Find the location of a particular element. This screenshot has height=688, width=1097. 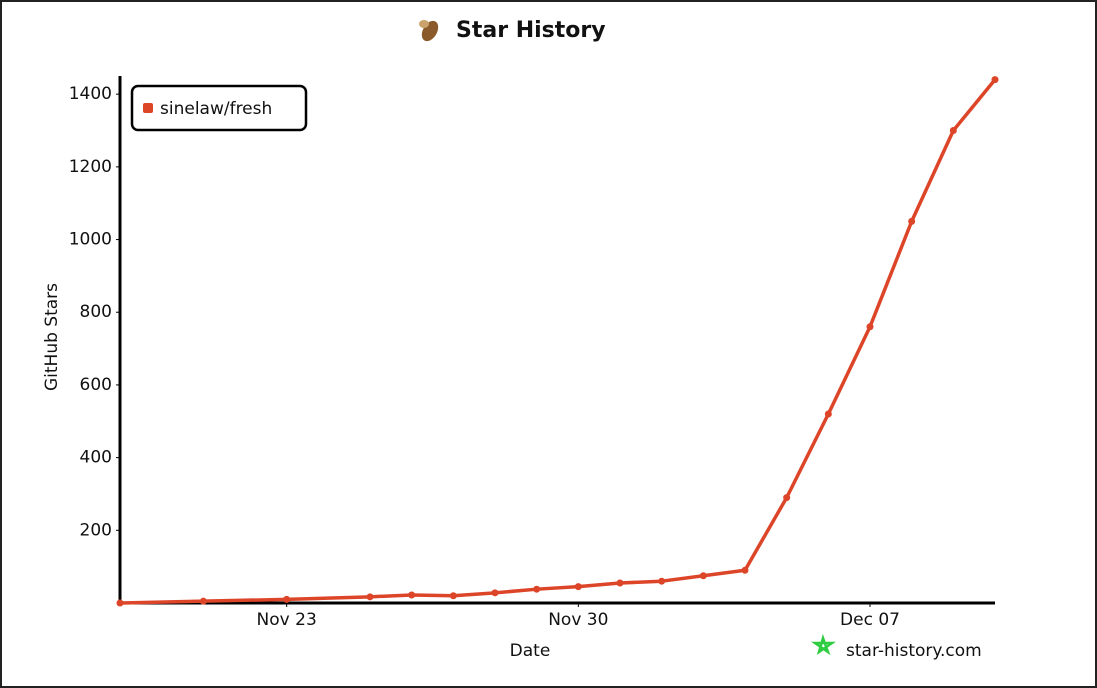

x-tick-label: Dec 07 is located at coordinates (870, 620).